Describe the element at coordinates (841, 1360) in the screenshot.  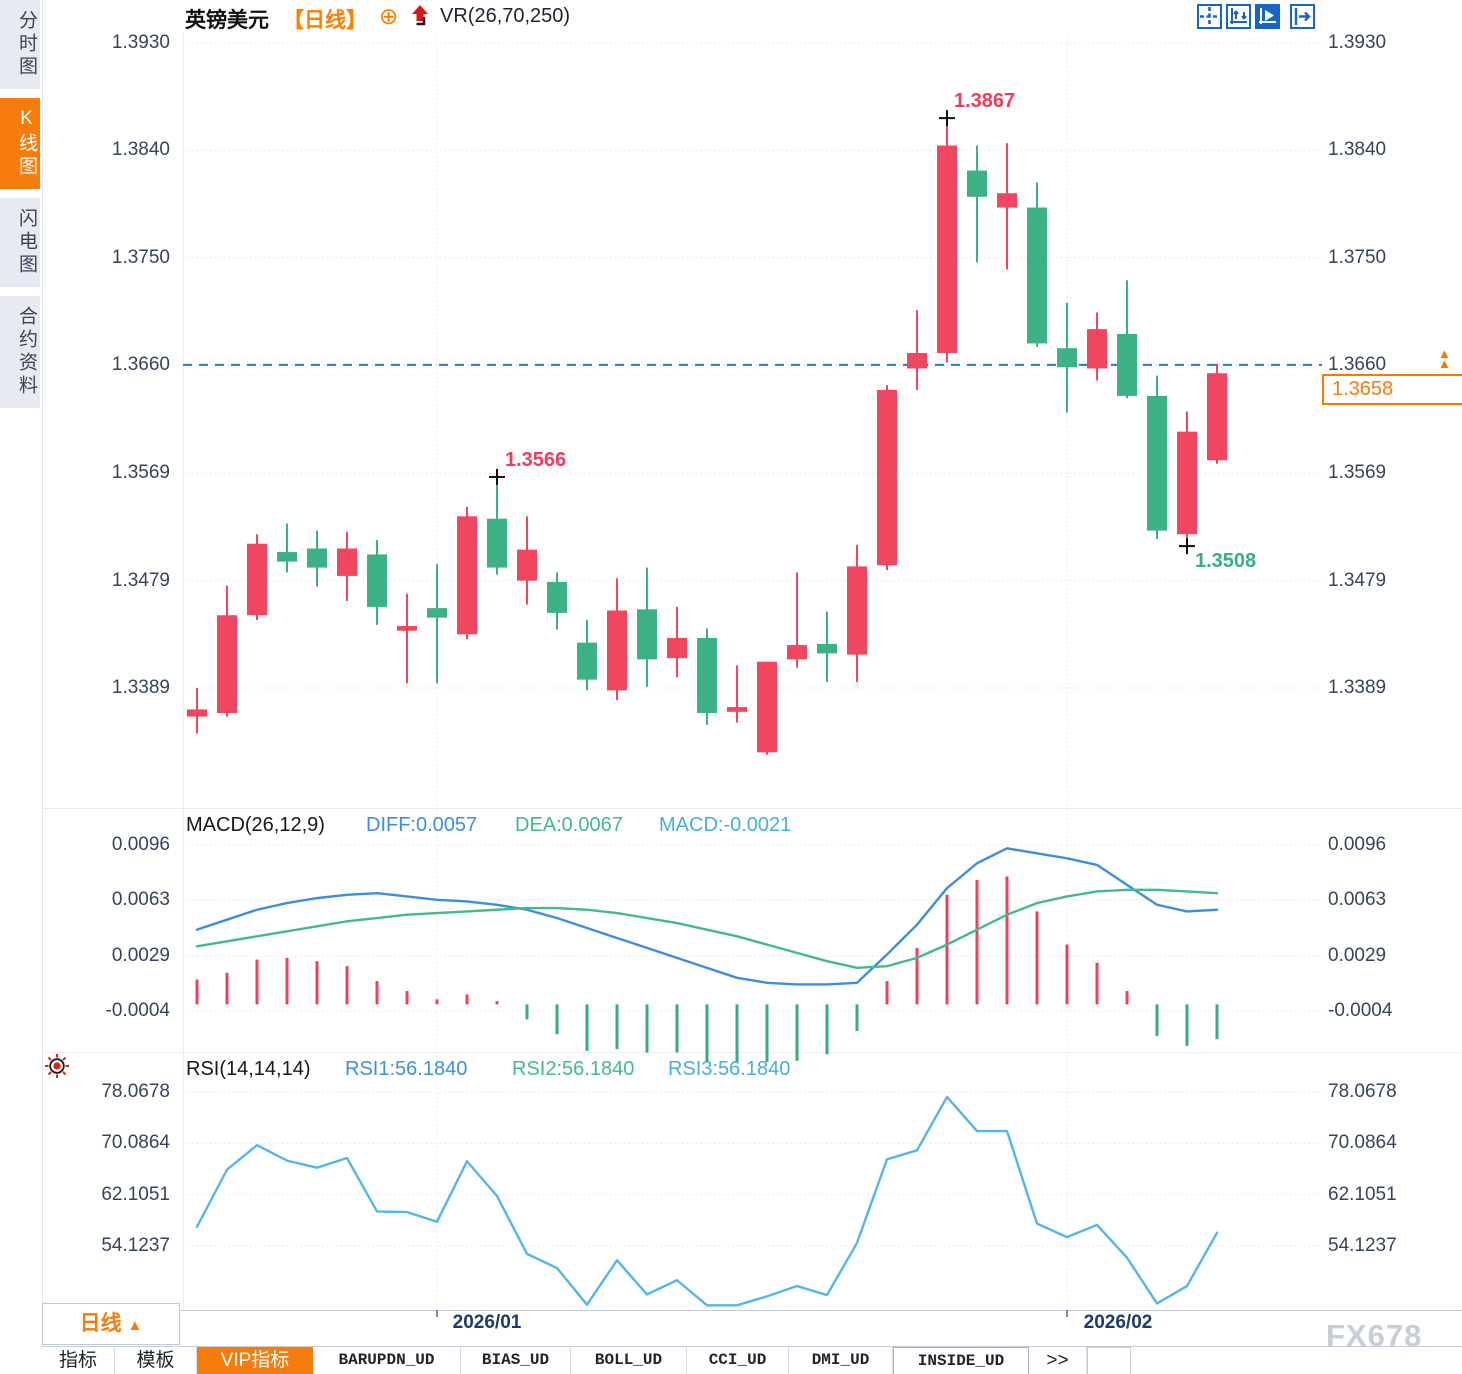
I see `tab-dmi-ud: DMI_UD` at that location.